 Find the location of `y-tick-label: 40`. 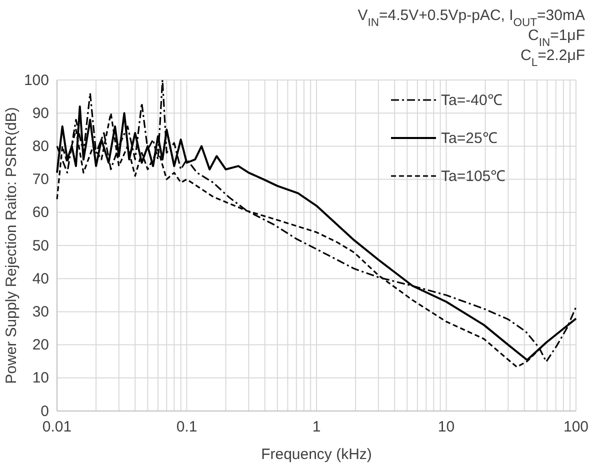

y-tick-label: 40 is located at coordinates (40, 279).